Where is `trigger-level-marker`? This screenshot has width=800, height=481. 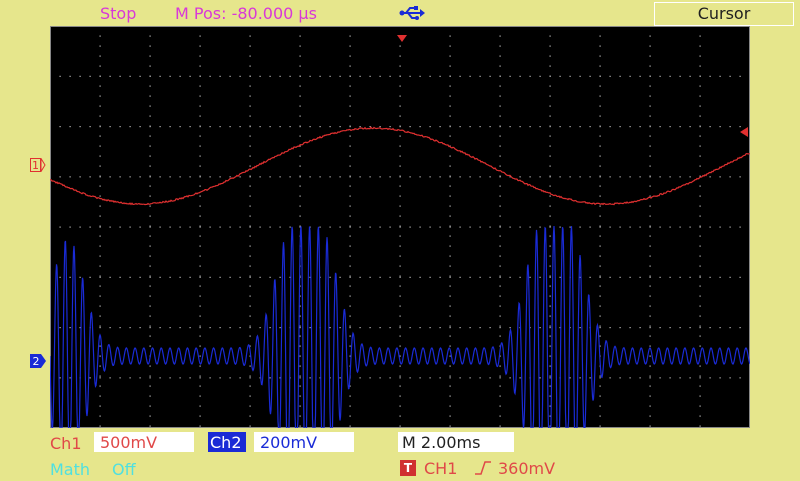
trigger-level-marker is located at coordinates (743, 127).